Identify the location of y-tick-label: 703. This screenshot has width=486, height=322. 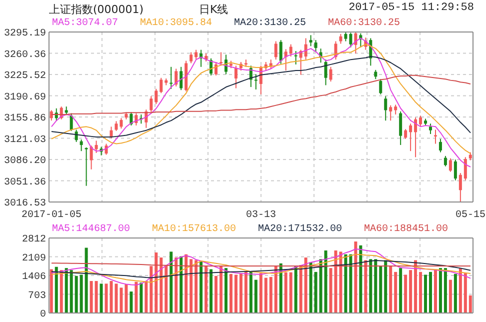
(37, 296).